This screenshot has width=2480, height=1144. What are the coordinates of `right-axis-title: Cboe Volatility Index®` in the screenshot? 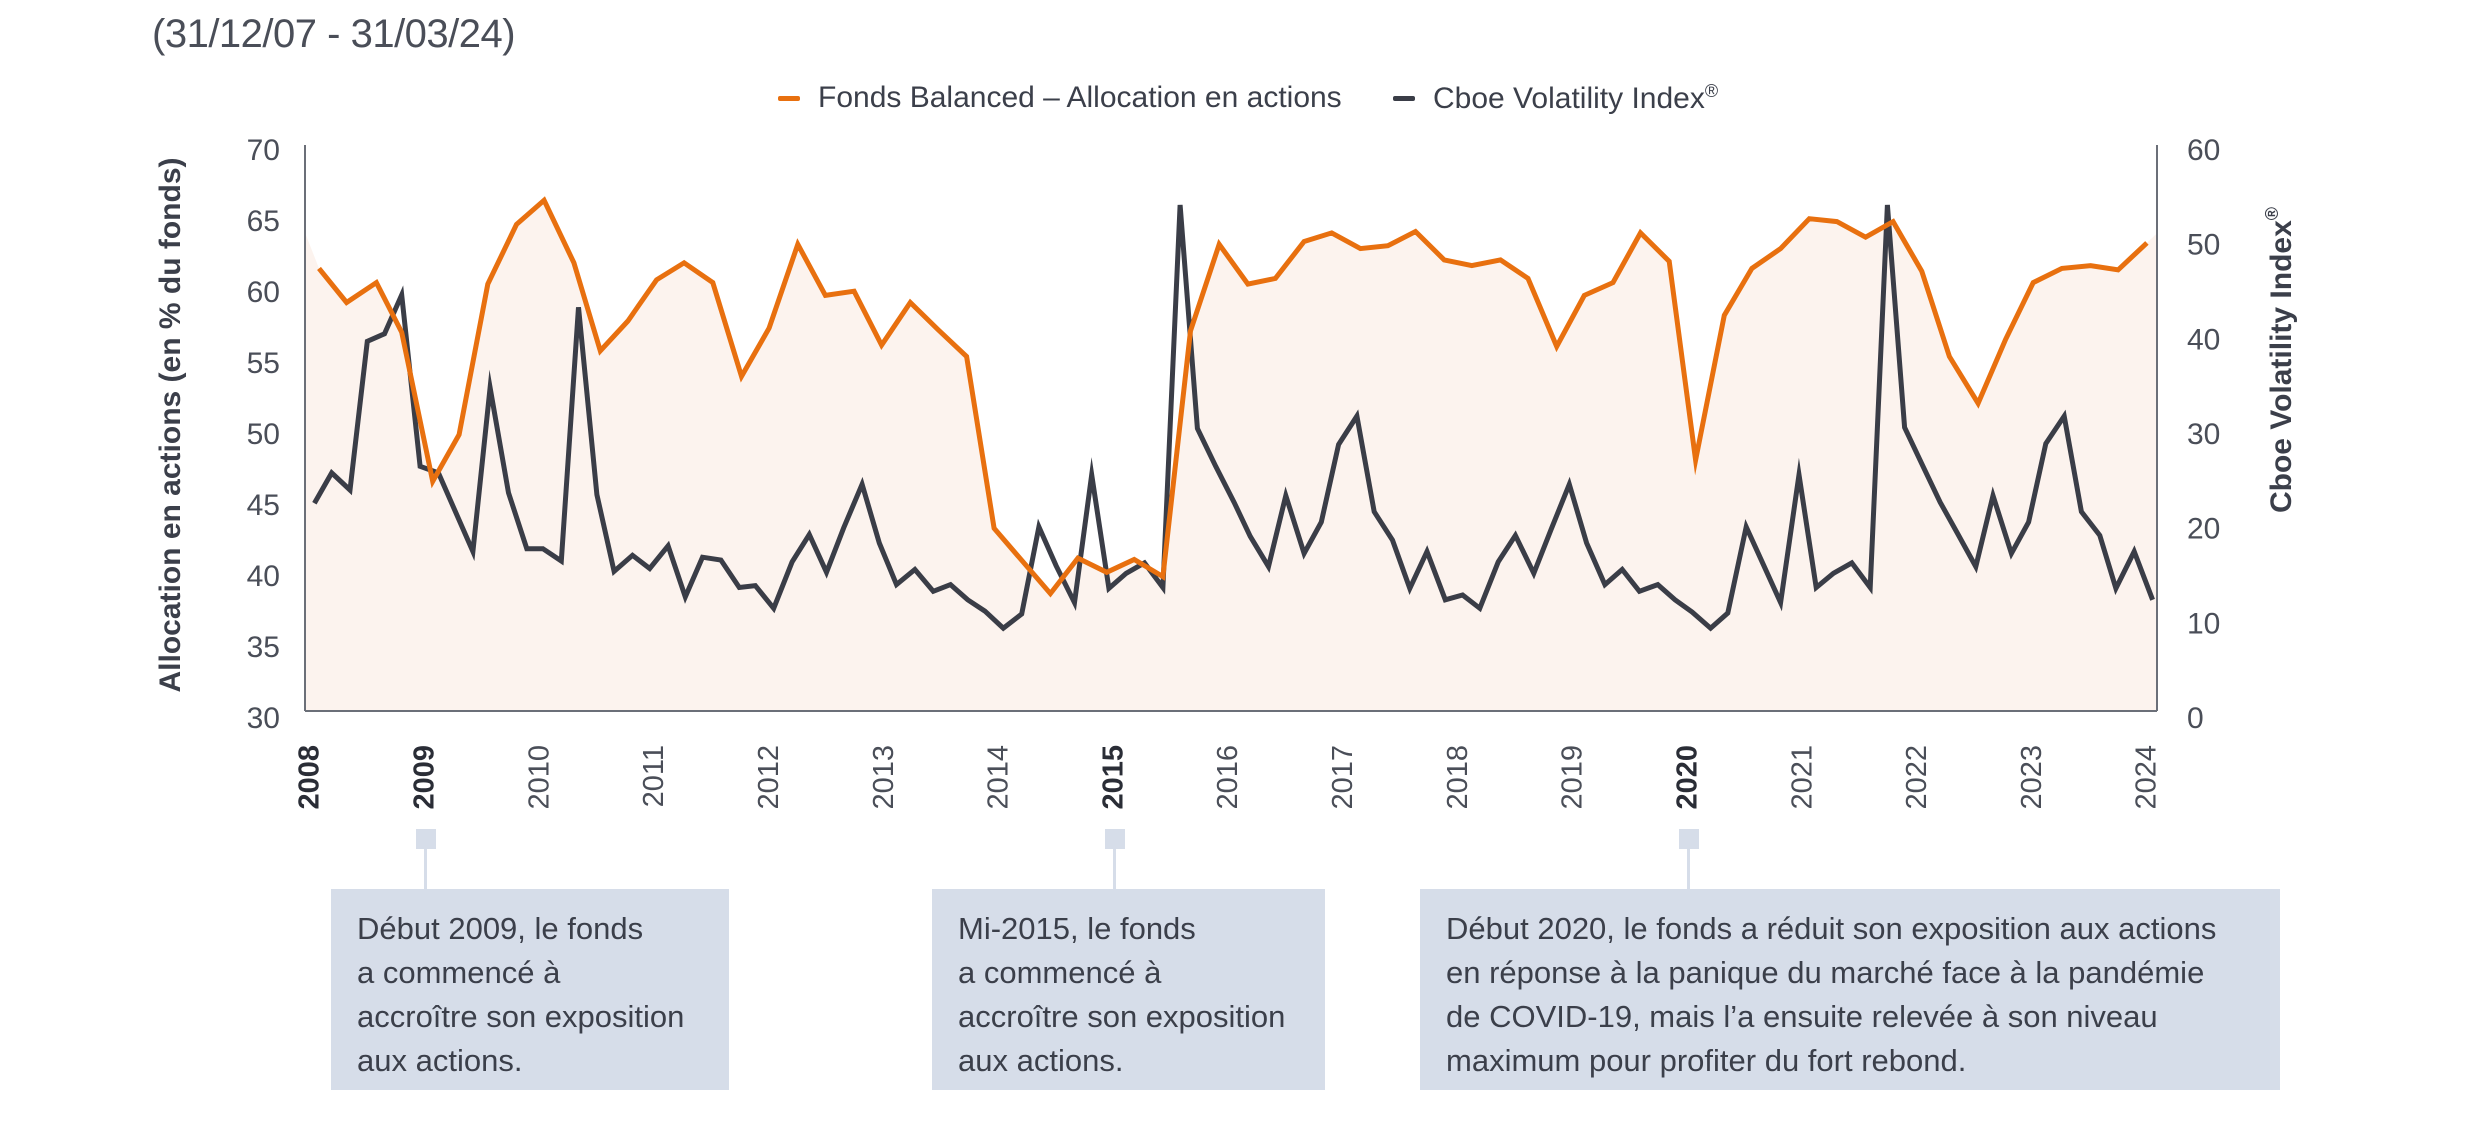 It's located at (2280, 360).